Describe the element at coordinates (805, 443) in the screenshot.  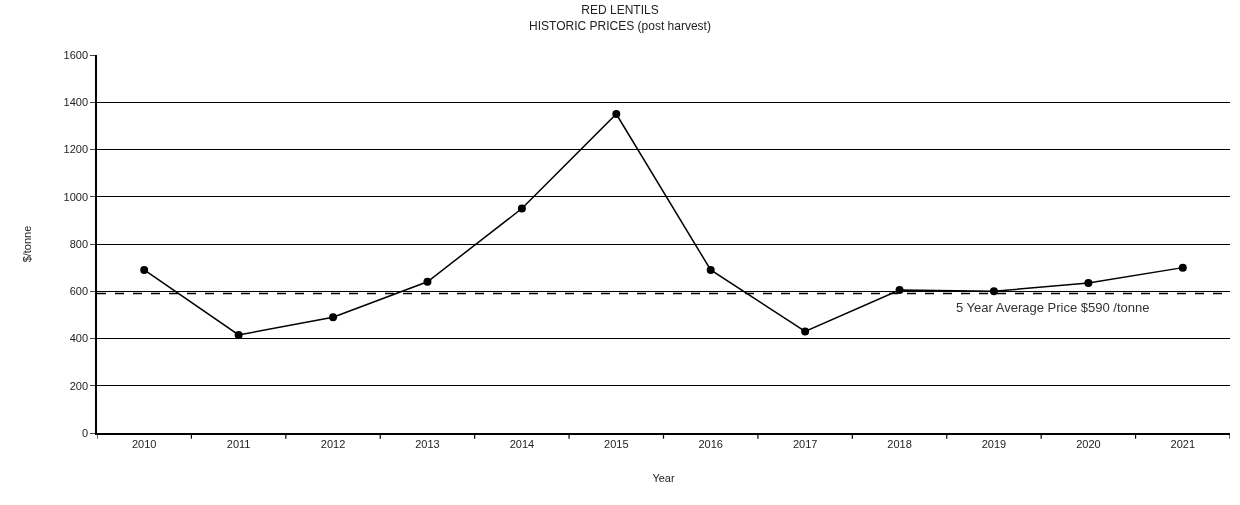
I see `x-tick-label: 2017` at that location.